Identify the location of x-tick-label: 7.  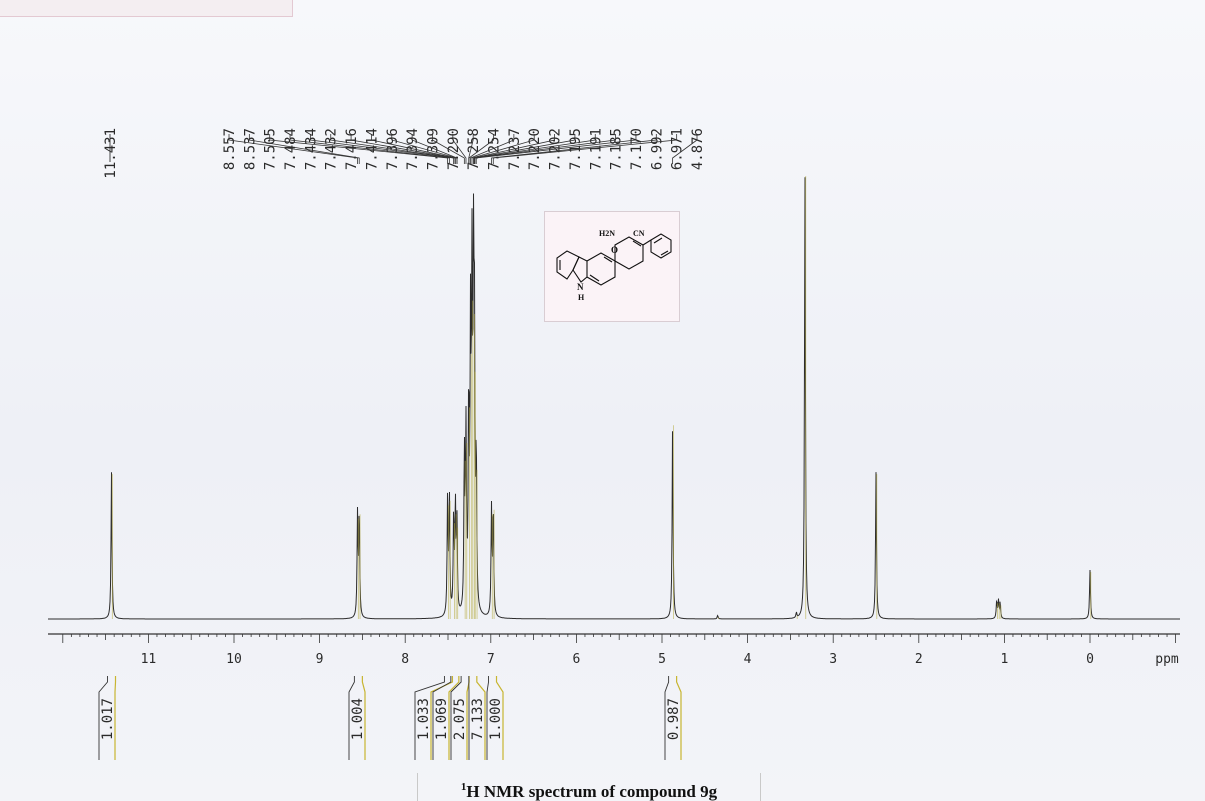
(491, 659).